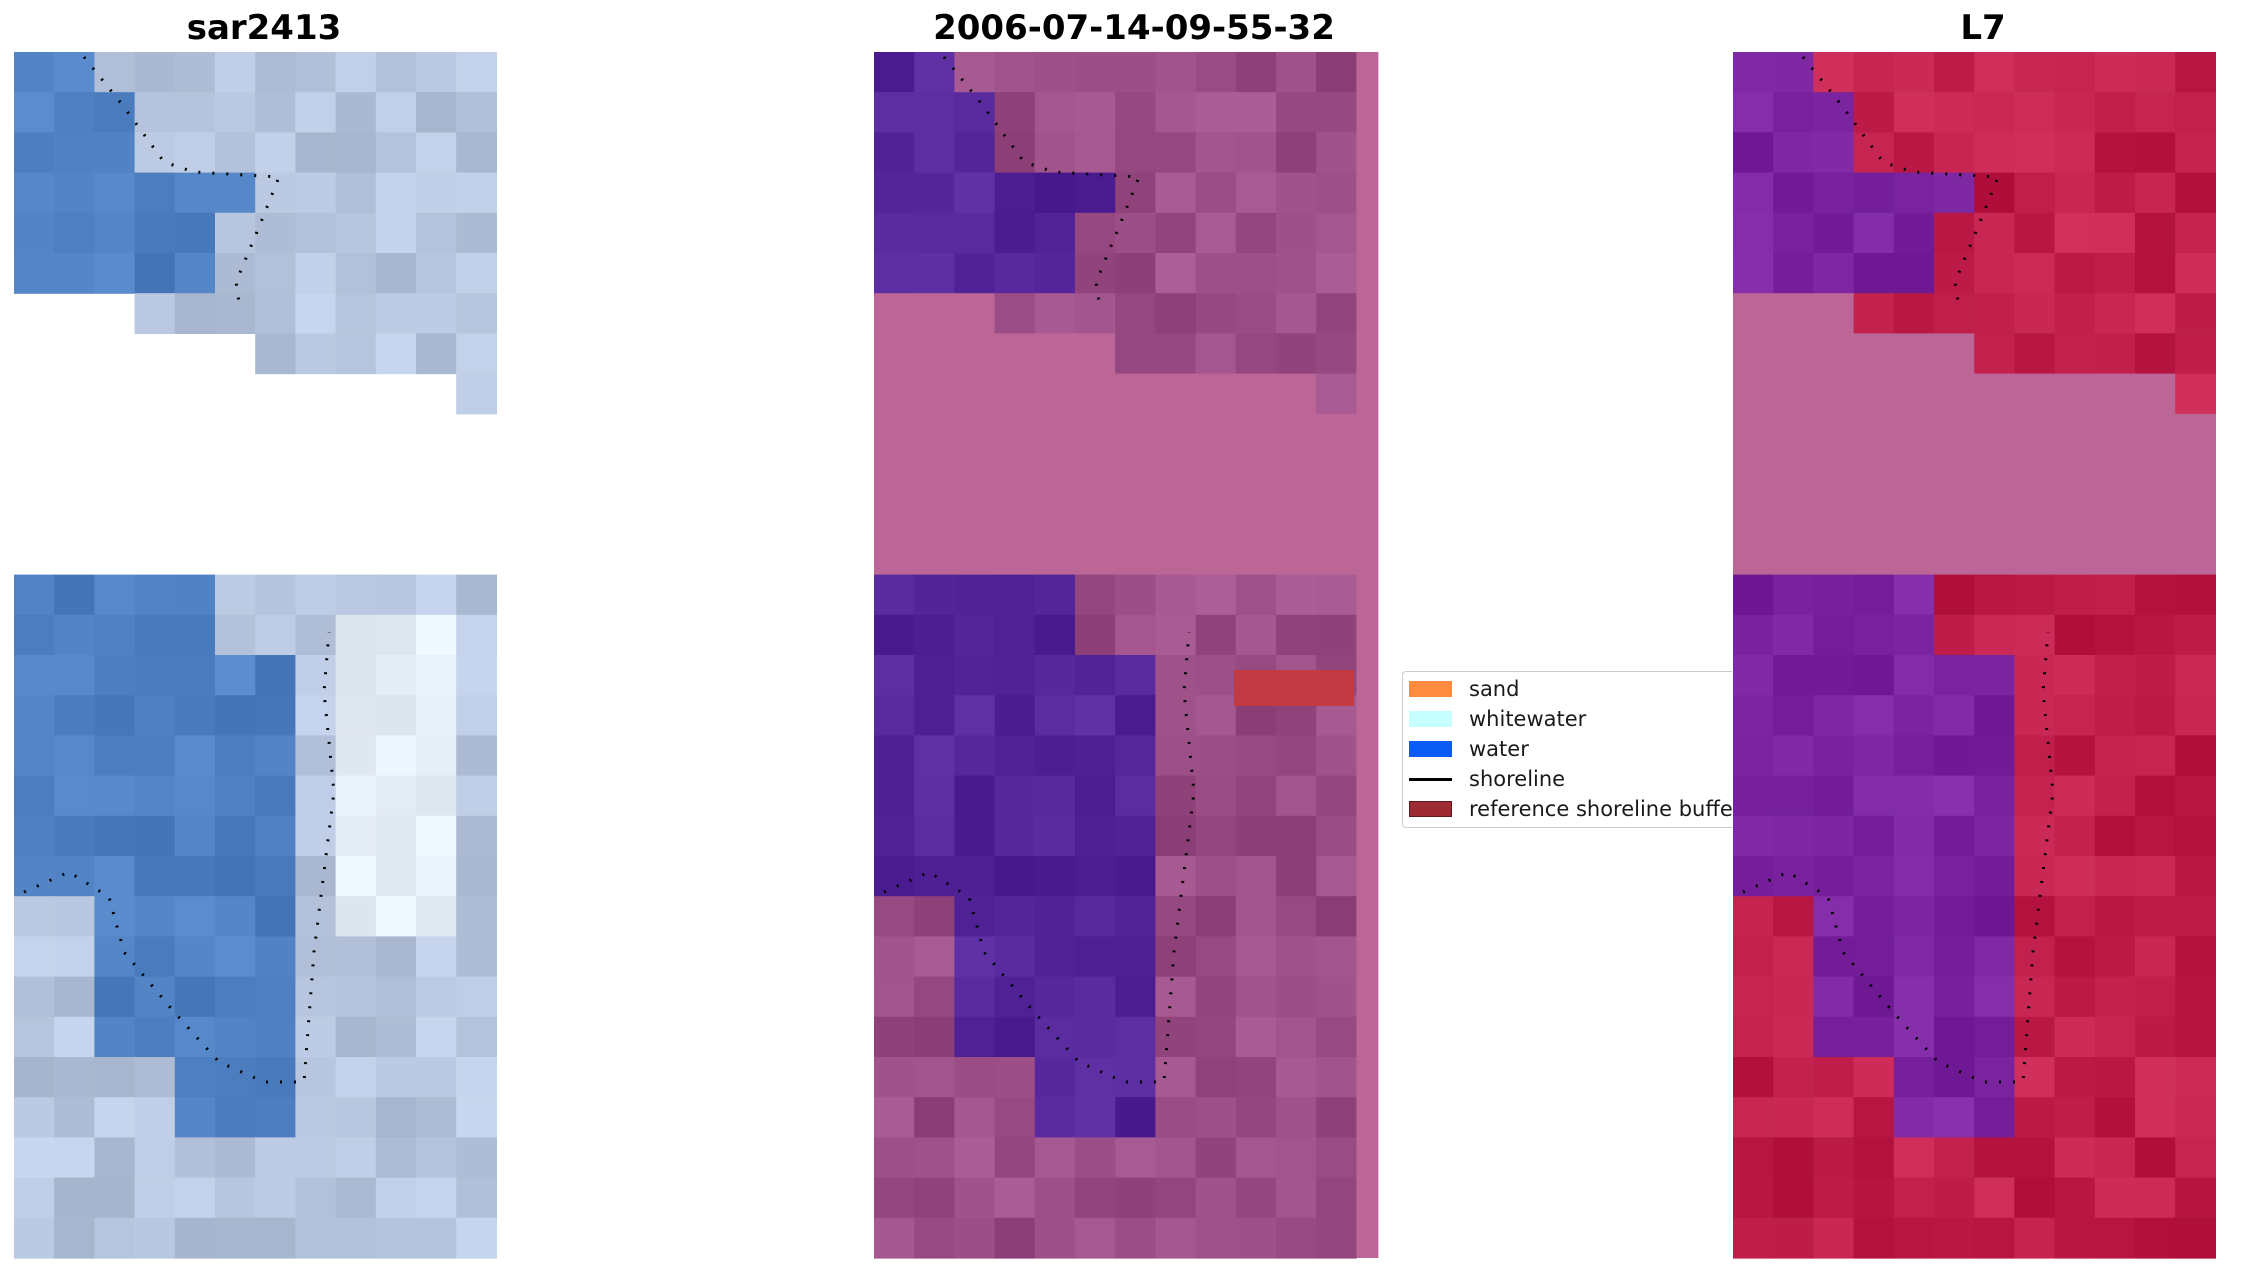 This screenshot has width=2263, height=1283. What do you see at coordinates (1497, 719) in the screenshot?
I see `legend-item-whitewater: whitewater` at bounding box center [1497, 719].